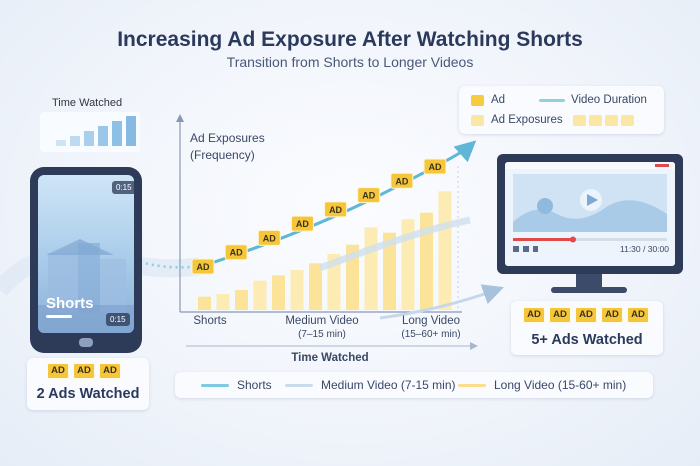 This screenshot has width=700, height=466. Describe the element at coordinates (322, 321) in the screenshot. I see `x-category-name: Medium Video` at that location.